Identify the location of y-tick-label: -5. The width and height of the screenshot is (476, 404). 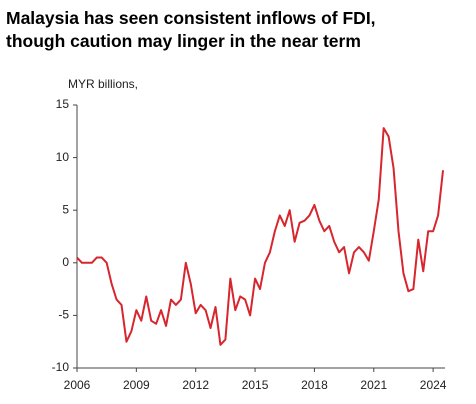
(63, 315).